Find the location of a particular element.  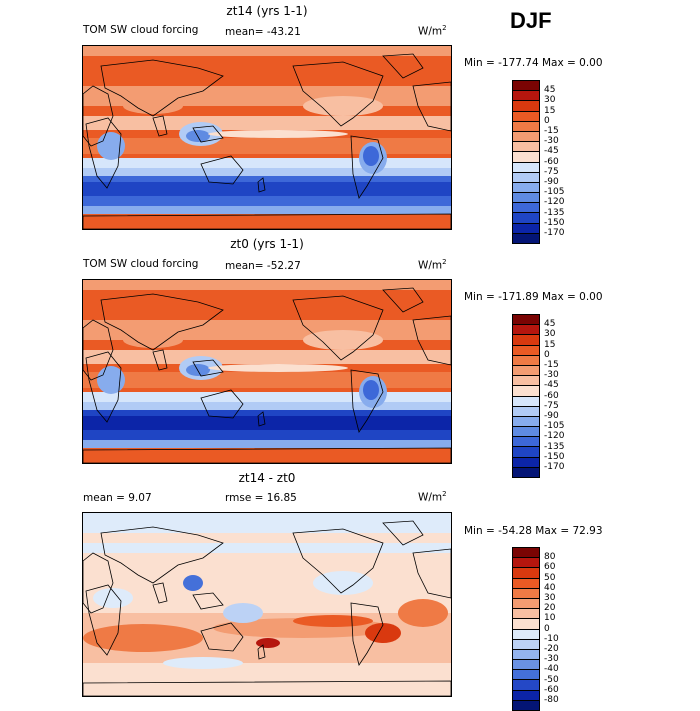

panel3-units: W/m2 is located at coordinates (432, 497).